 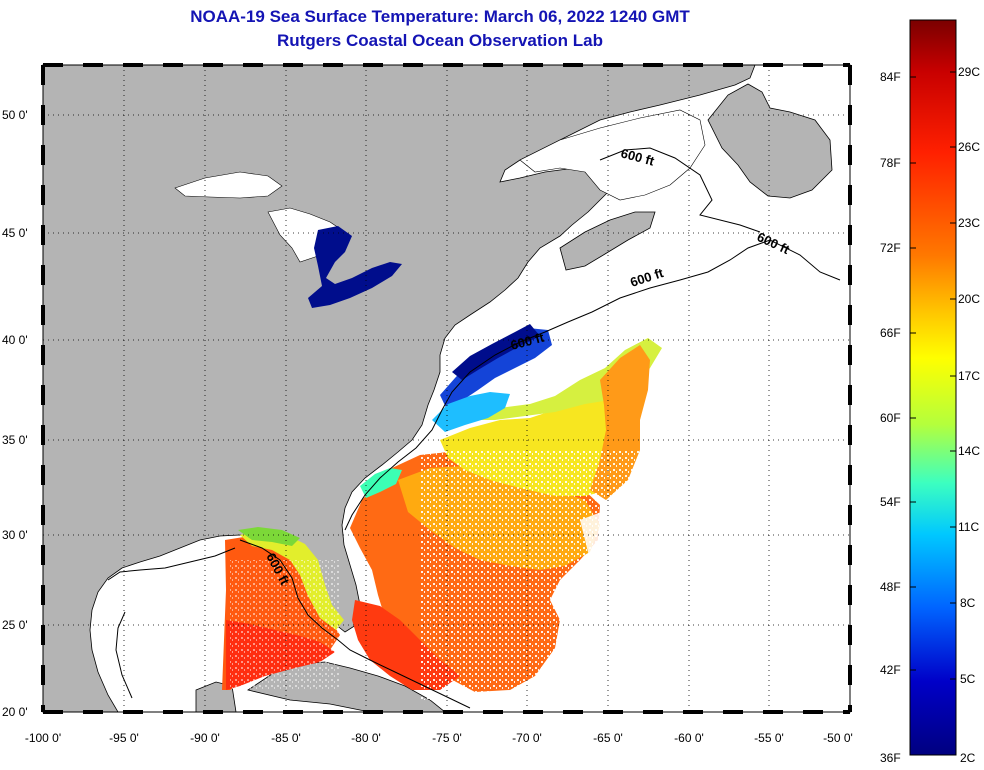 What do you see at coordinates (769, 738) in the screenshot?
I see `lon-label-55: -55 0'` at bounding box center [769, 738].